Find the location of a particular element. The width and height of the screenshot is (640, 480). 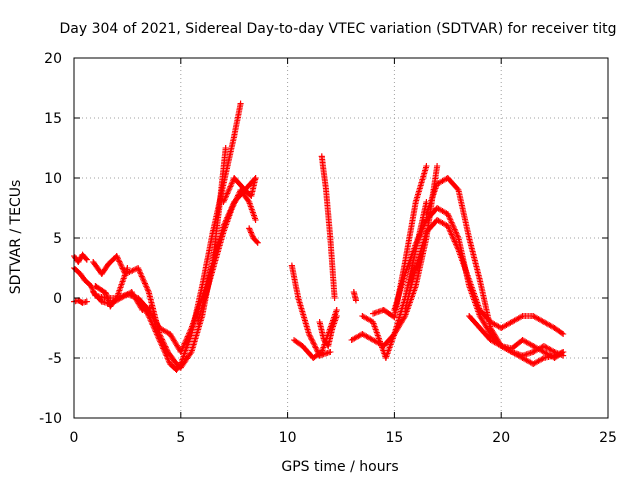

data-series-trace-v is located at coordinates (516, 340).